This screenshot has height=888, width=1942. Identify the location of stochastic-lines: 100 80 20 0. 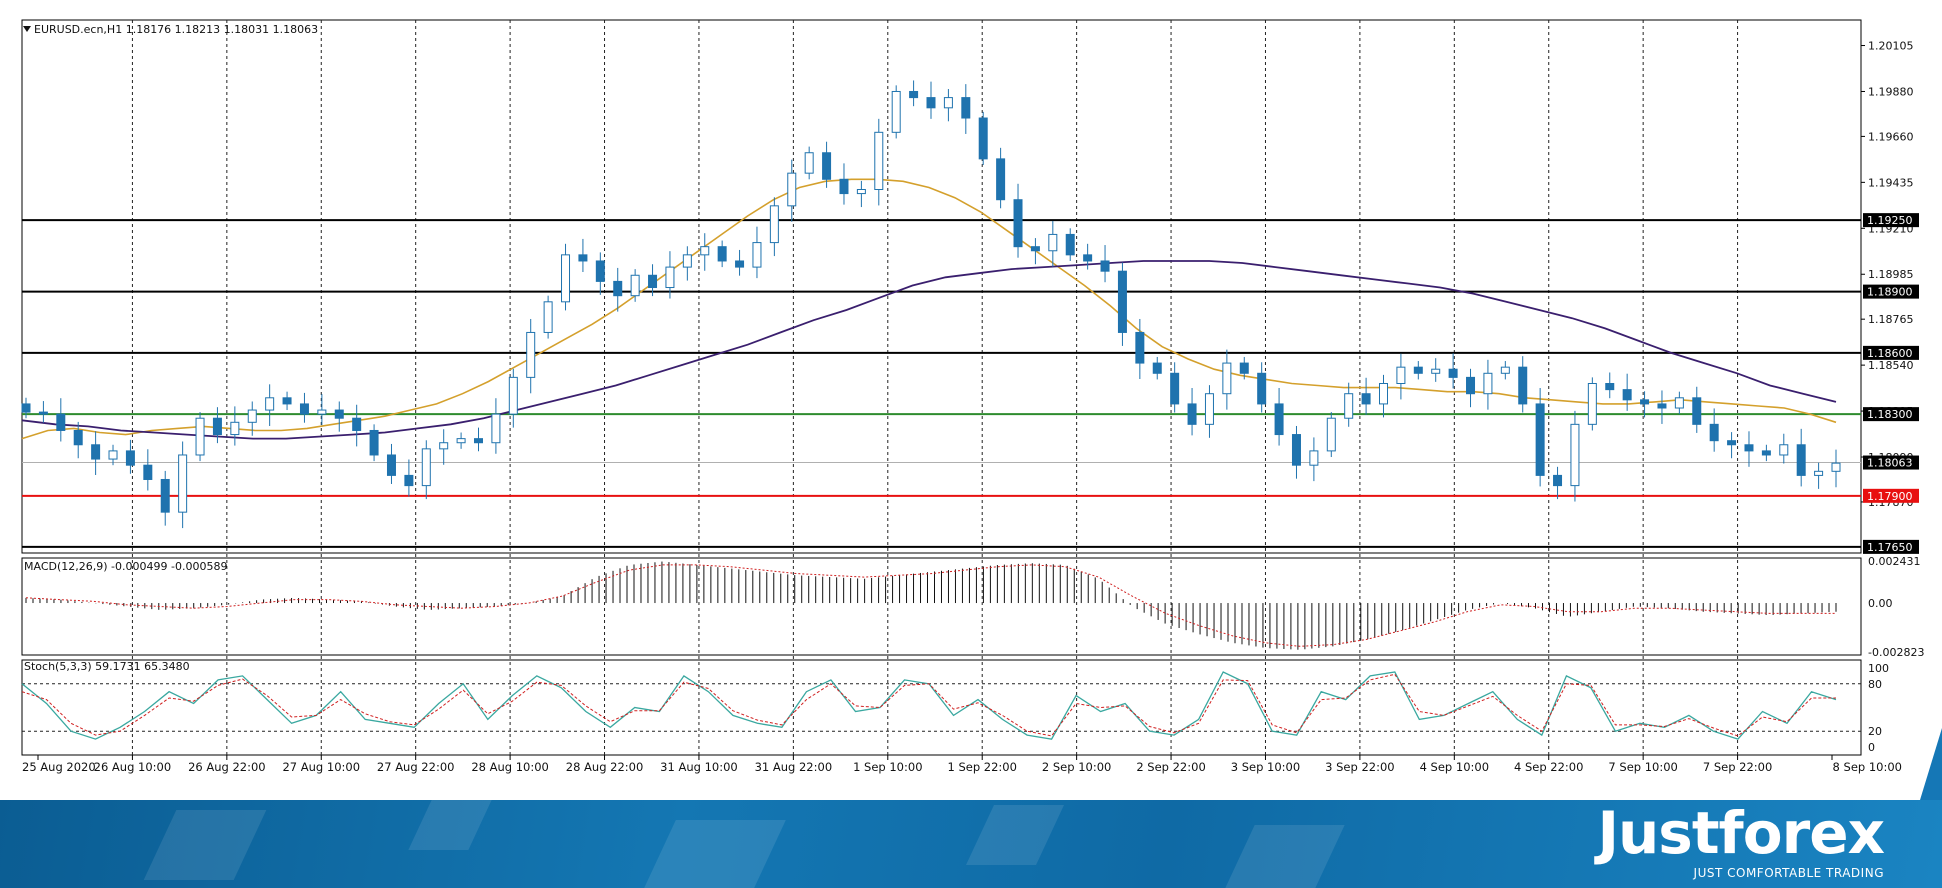
(955, 708).